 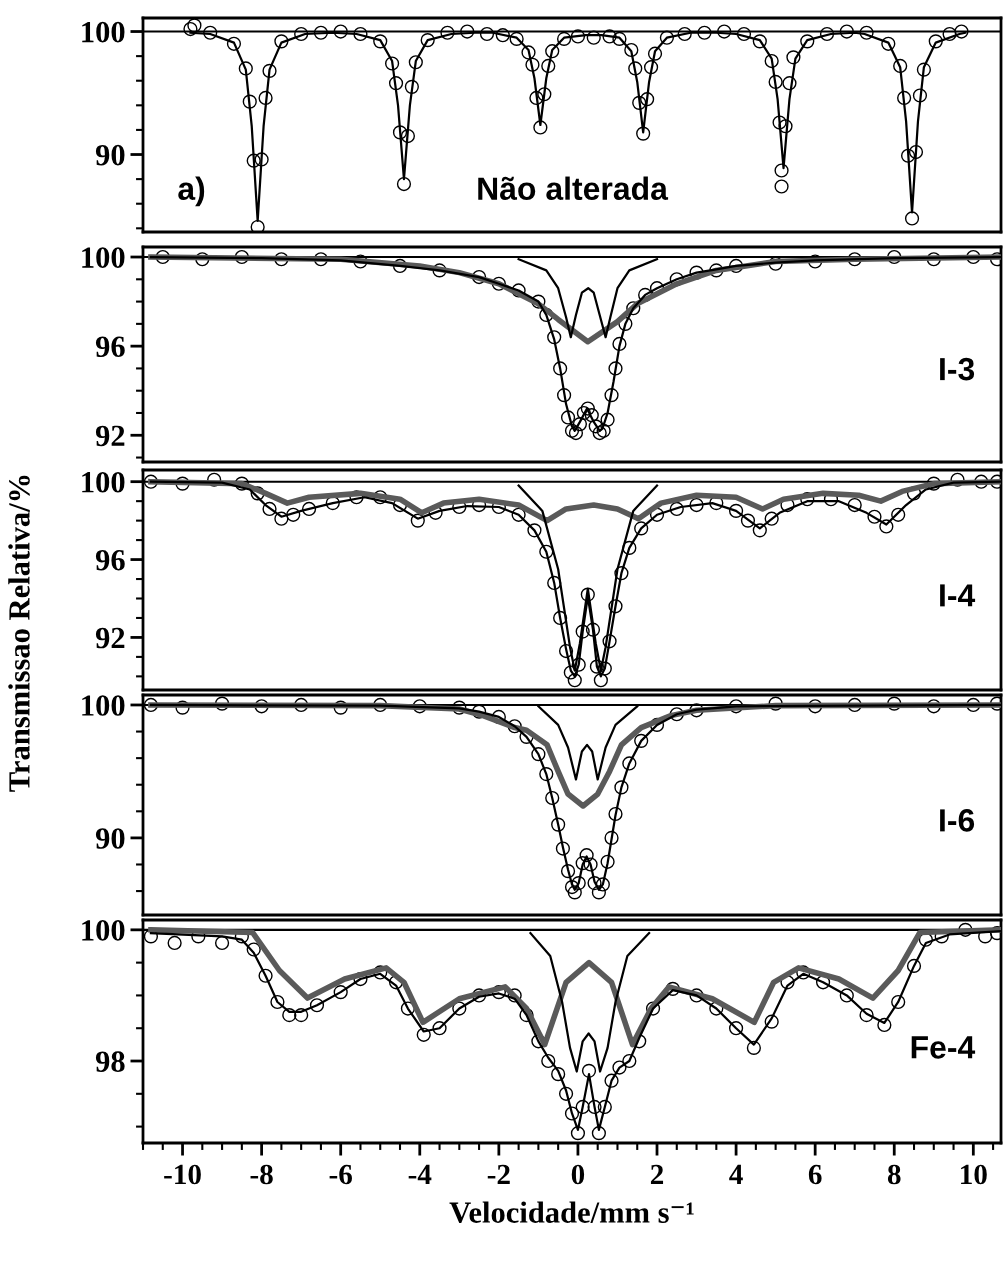 I want to click on x-tick-label: 8, so click(x=894, y=1174).